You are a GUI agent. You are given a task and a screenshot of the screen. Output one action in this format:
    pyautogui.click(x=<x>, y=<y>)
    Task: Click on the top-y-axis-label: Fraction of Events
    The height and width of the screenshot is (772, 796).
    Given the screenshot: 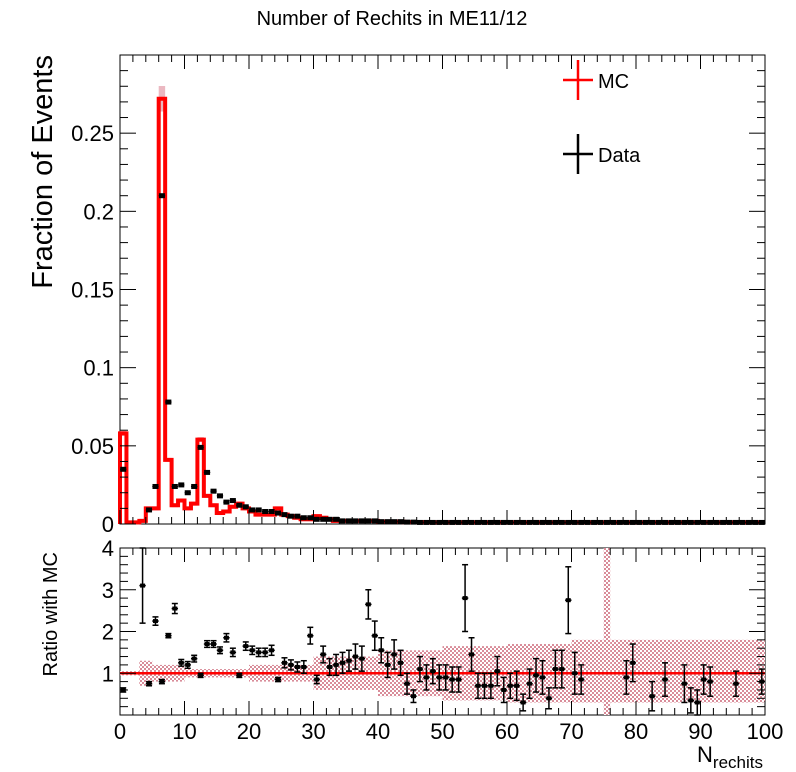 What is the action you would take?
    pyautogui.click(x=43, y=172)
    